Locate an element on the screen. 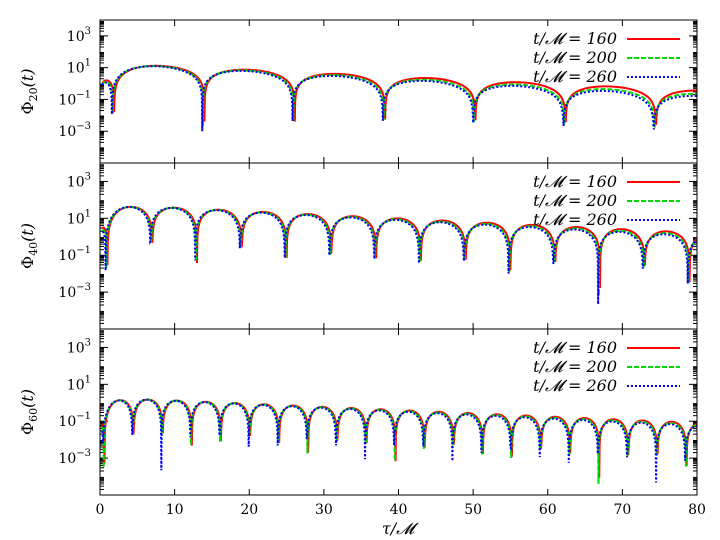  x-tick-label: 80 is located at coordinates (697, 510).